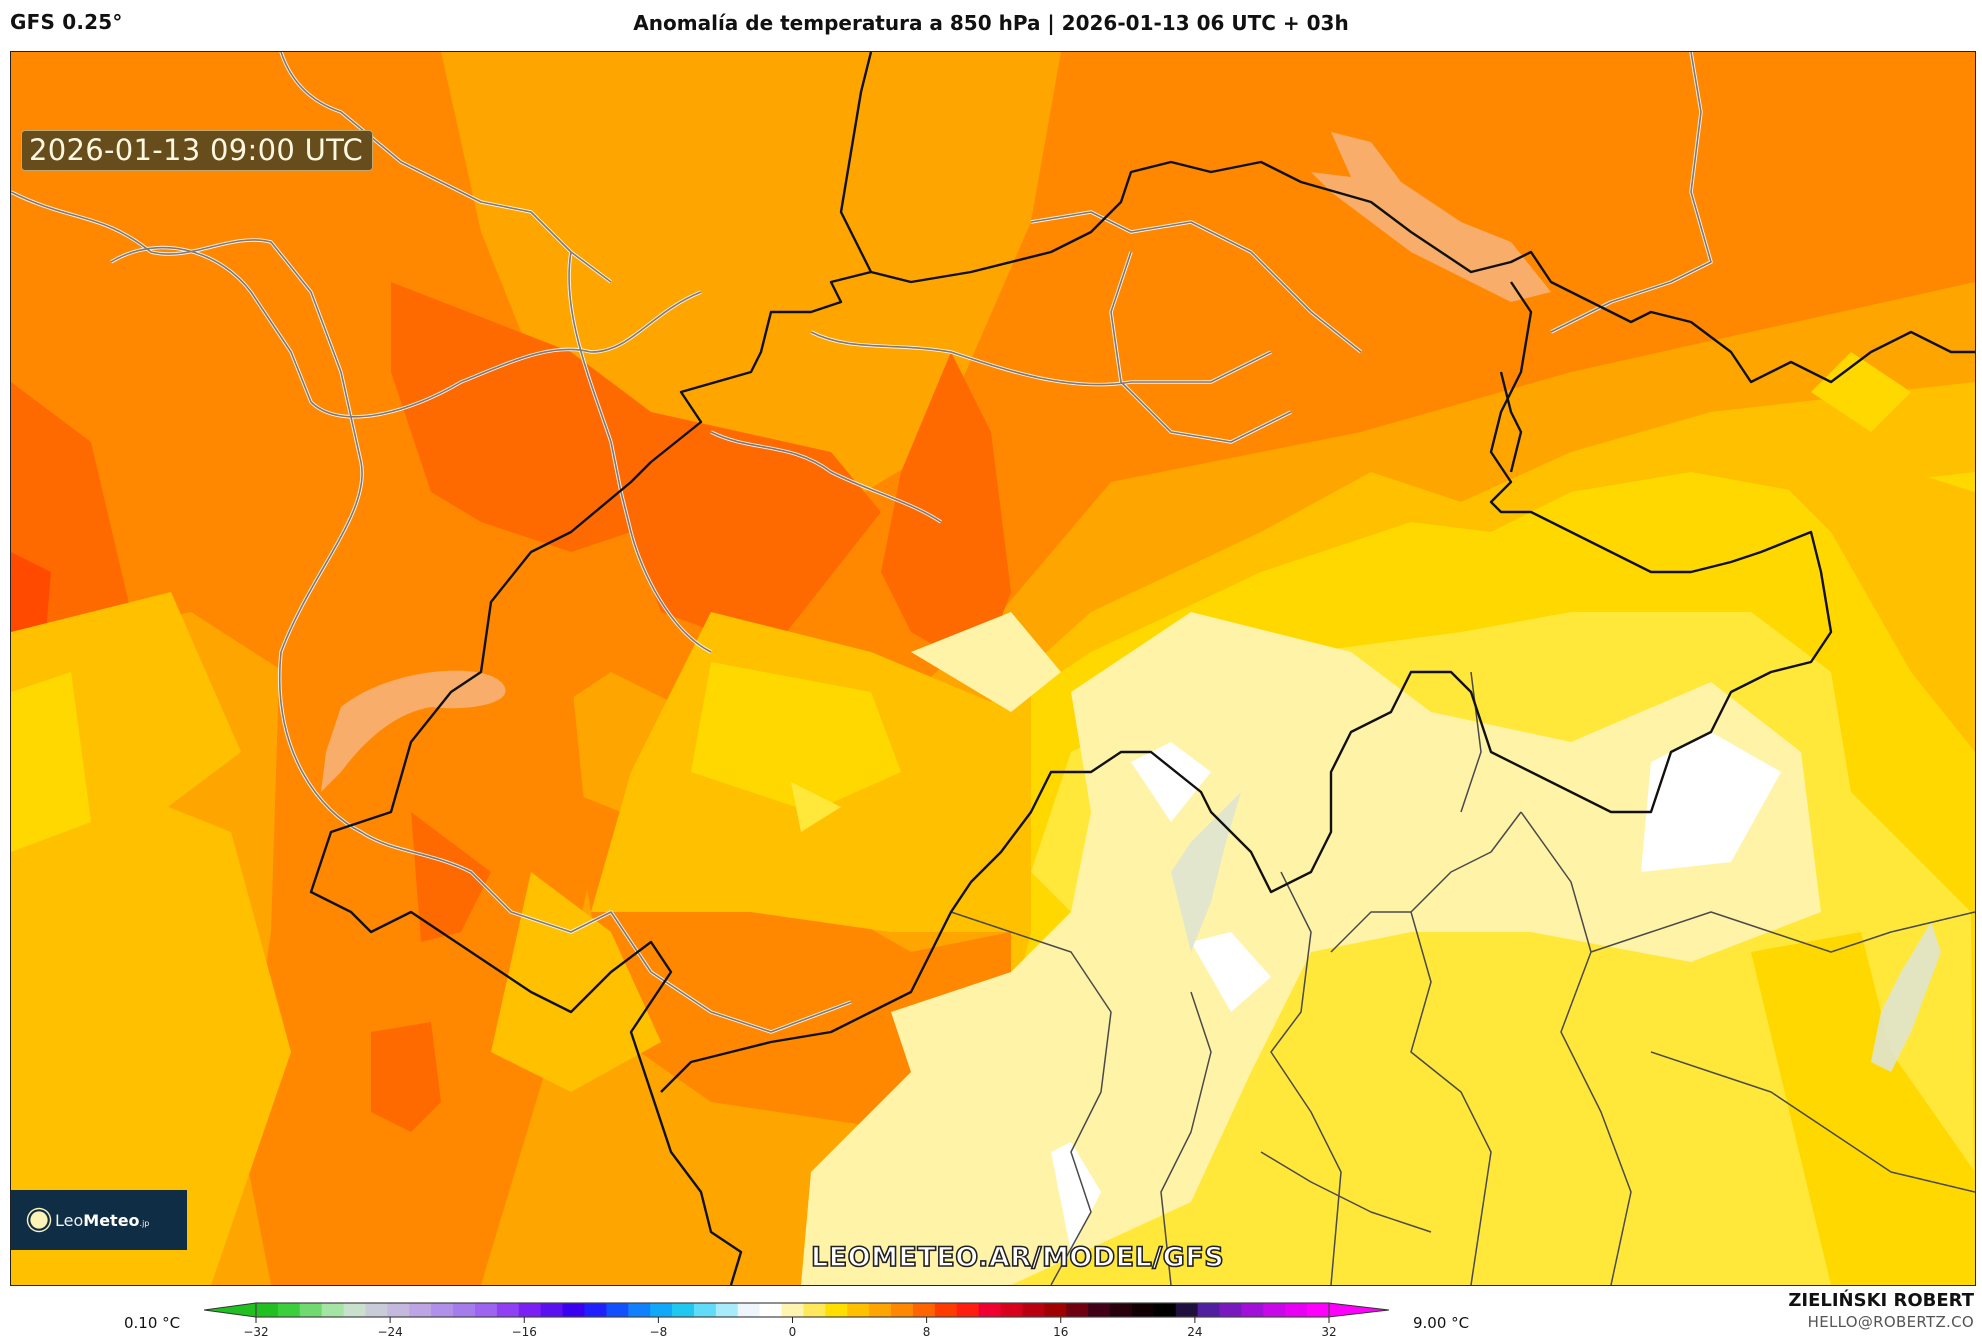 The width and height of the screenshot is (1982, 1339). Describe the element at coordinates (1441, 1323) in the screenshot. I see `colorbar-max-label: 9.00 °C` at that location.